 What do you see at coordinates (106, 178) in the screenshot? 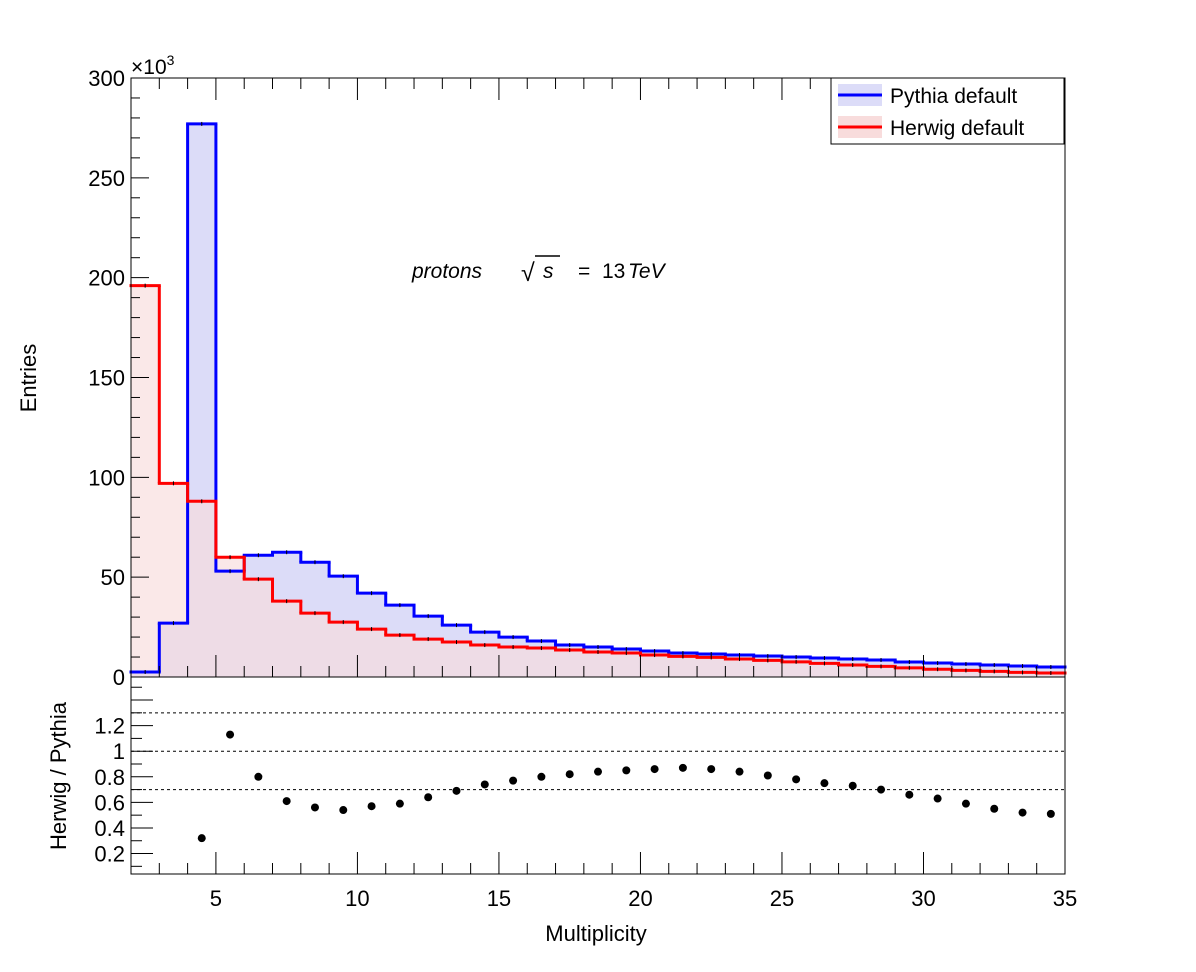
I see `y-tick-label: 250` at bounding box center [106, 178].